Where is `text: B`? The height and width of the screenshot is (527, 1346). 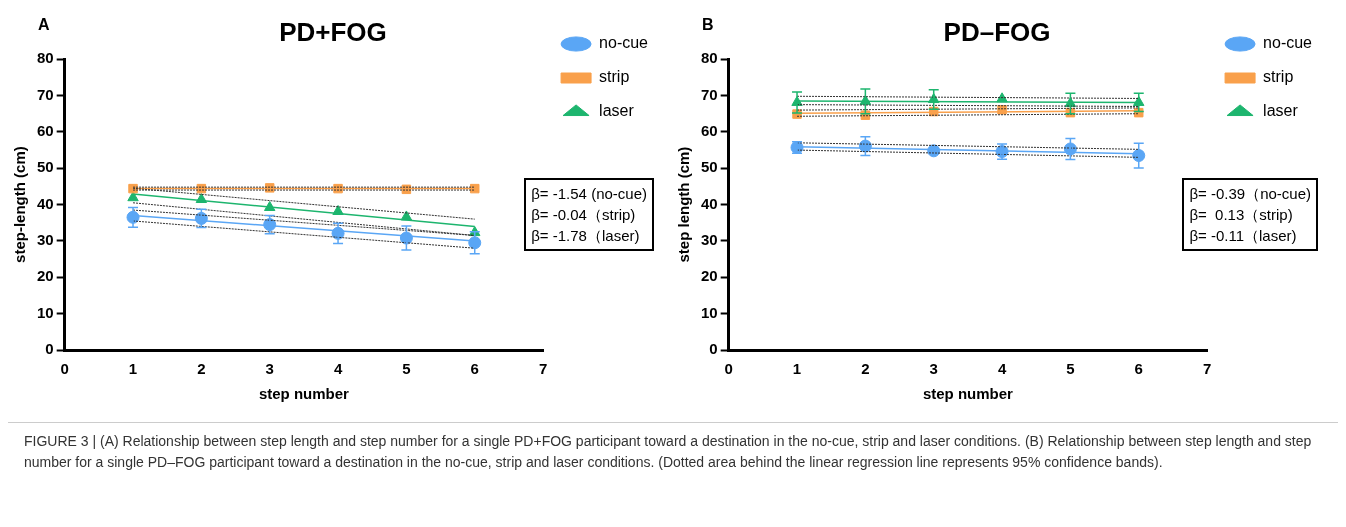 text: B is located at coordinates (708, 25).